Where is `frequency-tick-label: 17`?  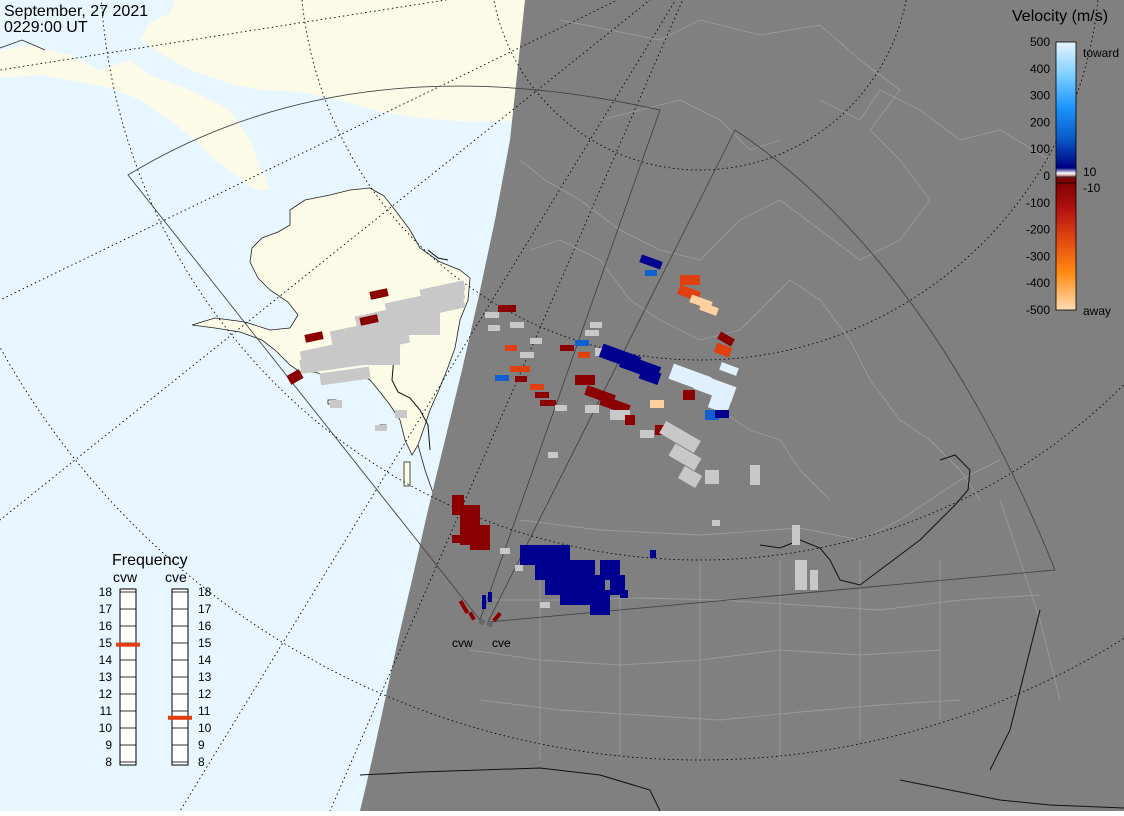 frequency-tick-label: 17 is located at coordinates (205, 609).